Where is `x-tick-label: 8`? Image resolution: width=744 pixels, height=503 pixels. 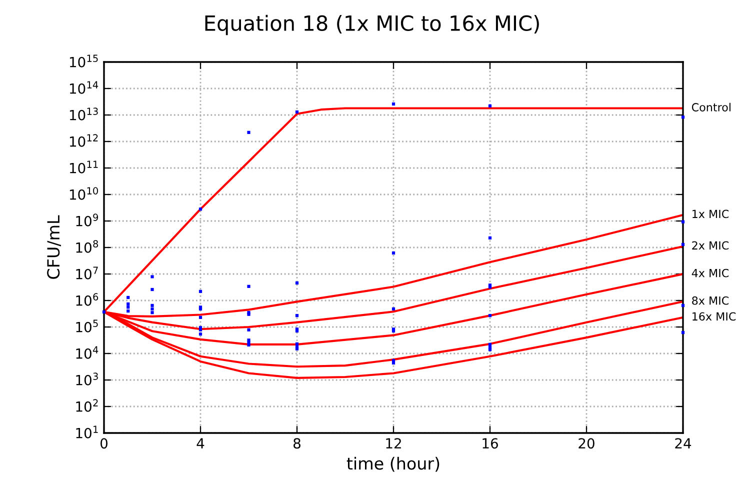 x-tick-label: 8 is located at coordinates (297, 443).